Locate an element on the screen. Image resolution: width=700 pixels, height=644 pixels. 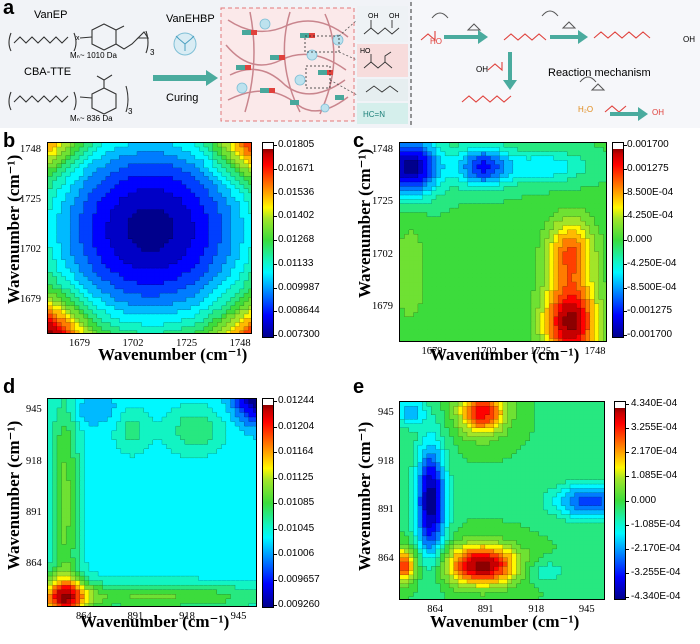
x-tick-label: 1725 is located at coordinates (541, 351).